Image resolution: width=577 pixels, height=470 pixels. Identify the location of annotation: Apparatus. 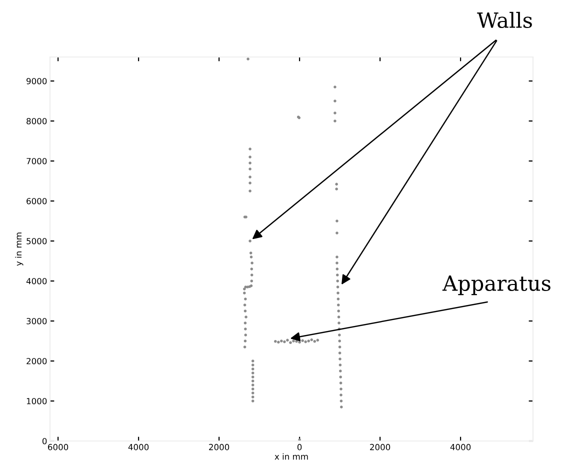
(496, 286).